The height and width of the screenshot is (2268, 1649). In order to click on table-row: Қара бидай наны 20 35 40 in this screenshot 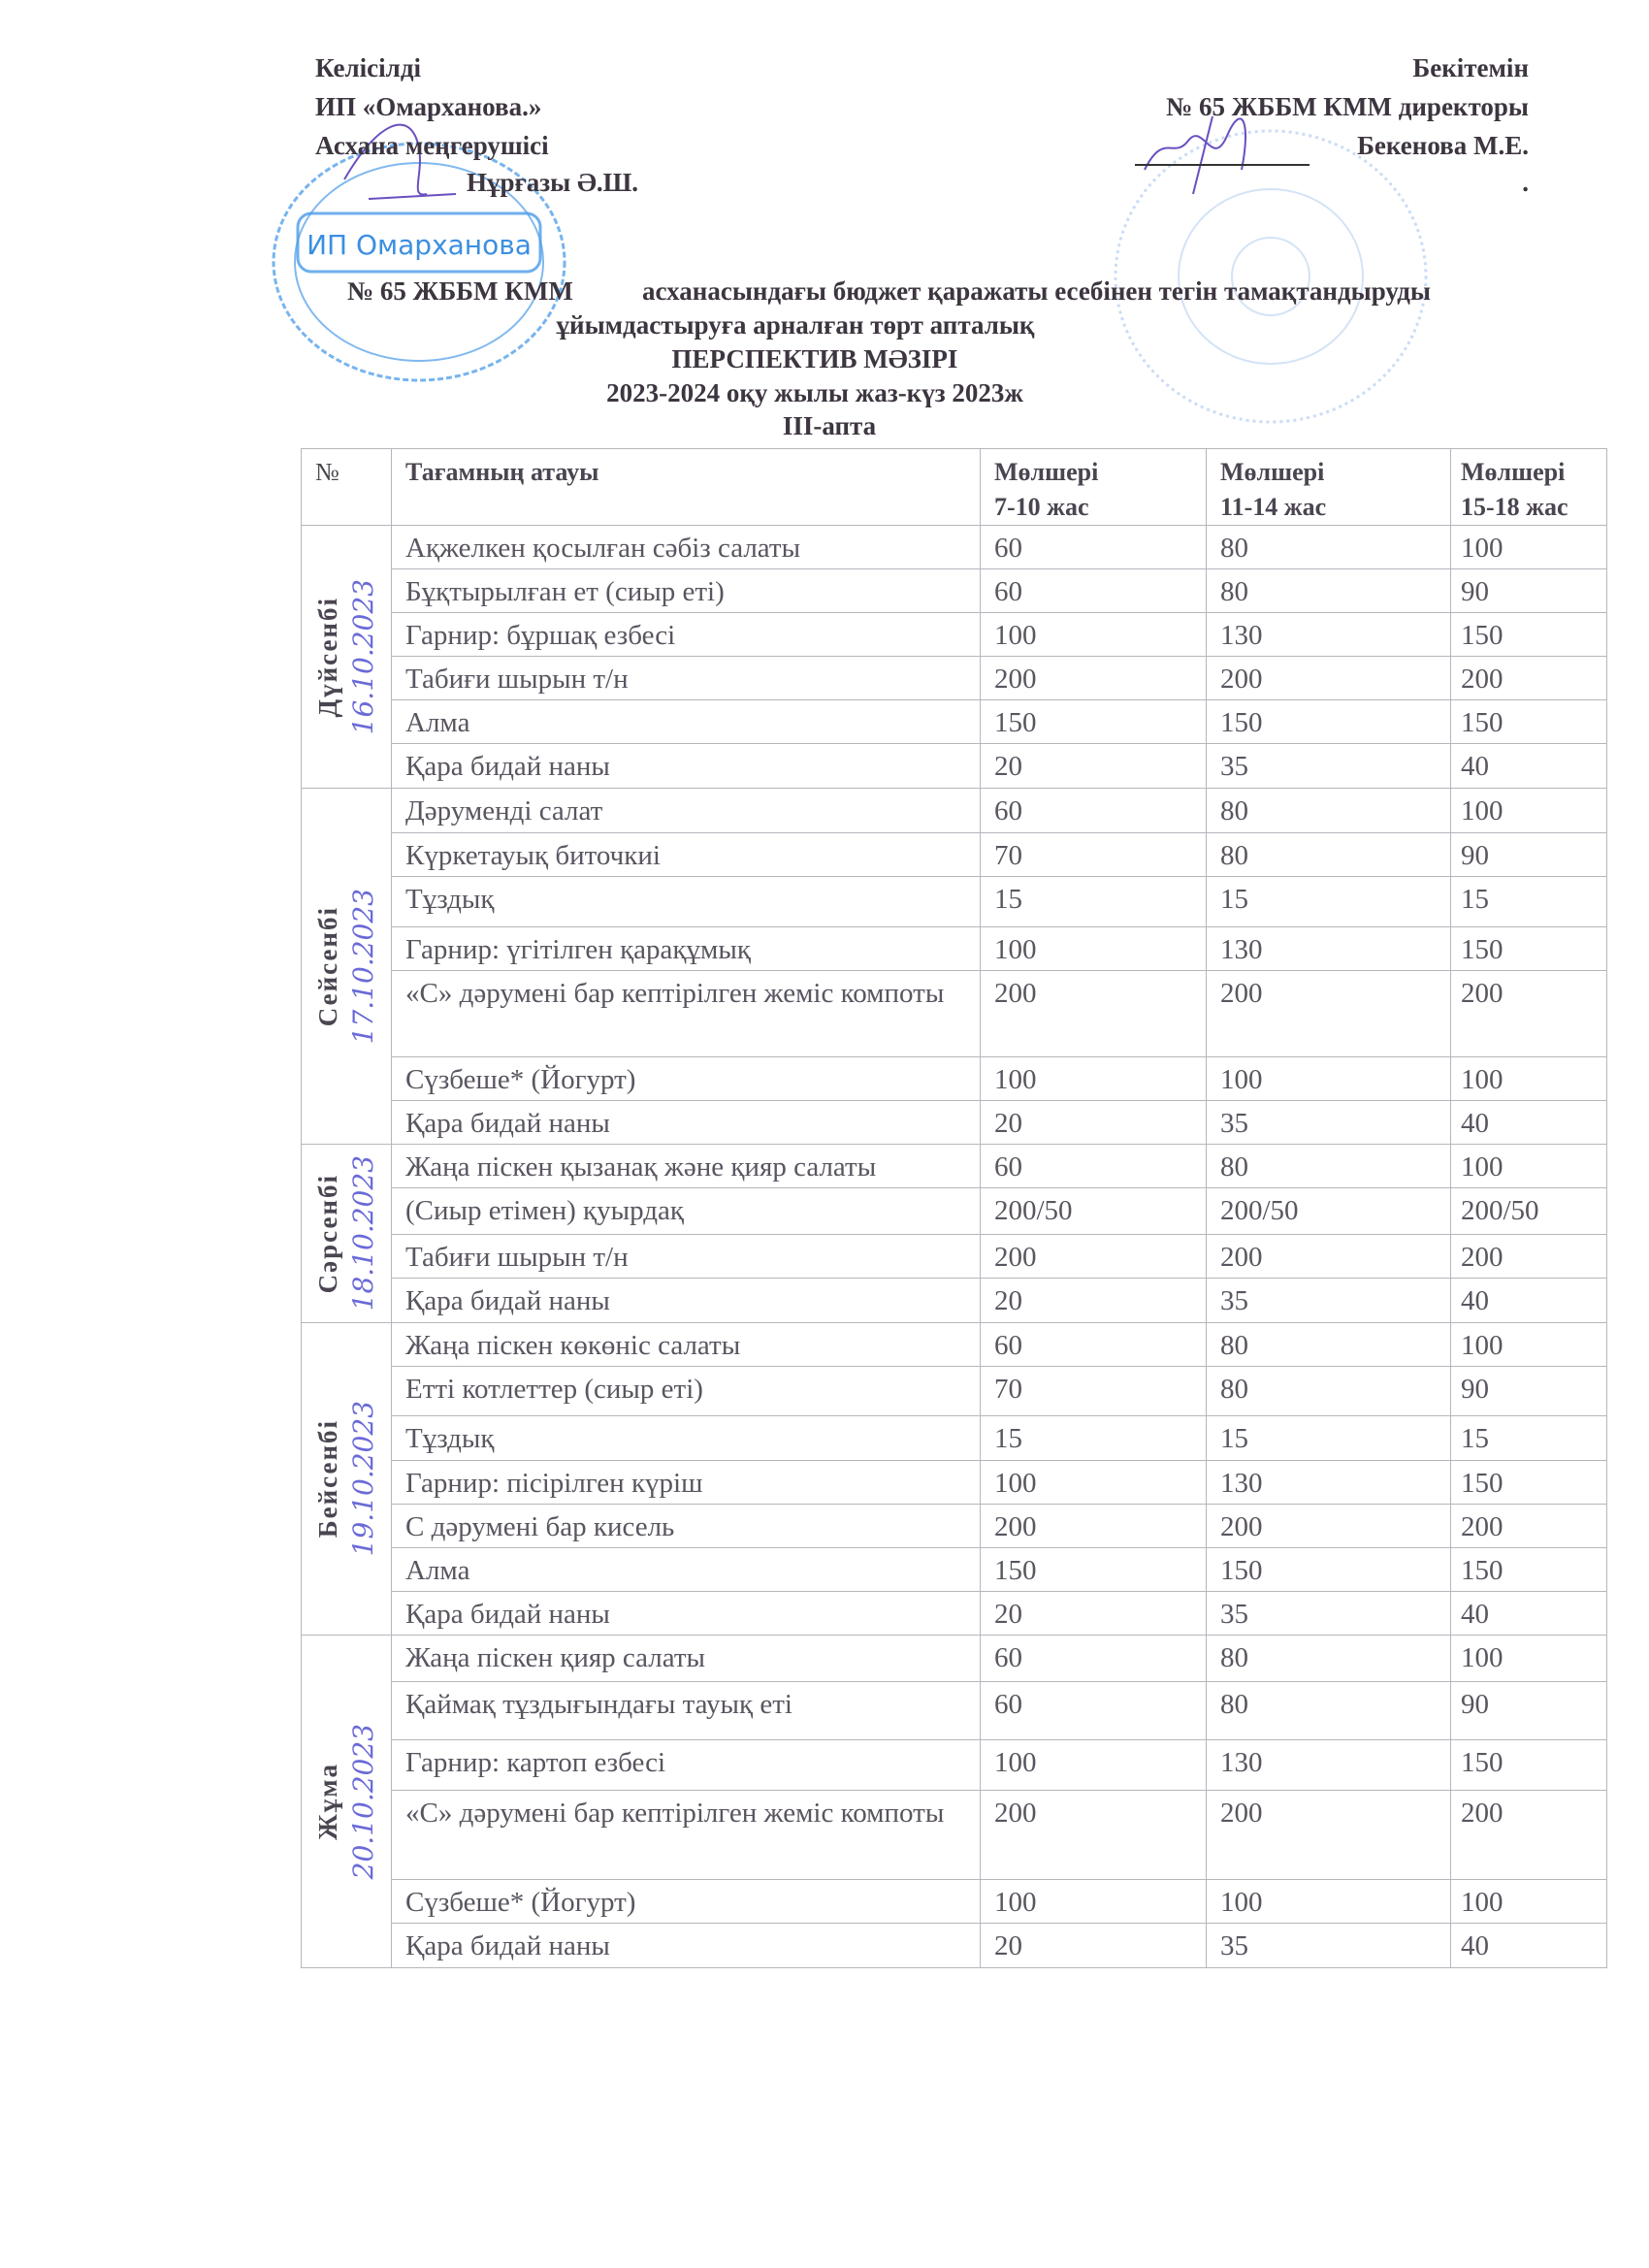, I will do `click(954, 1122)`.